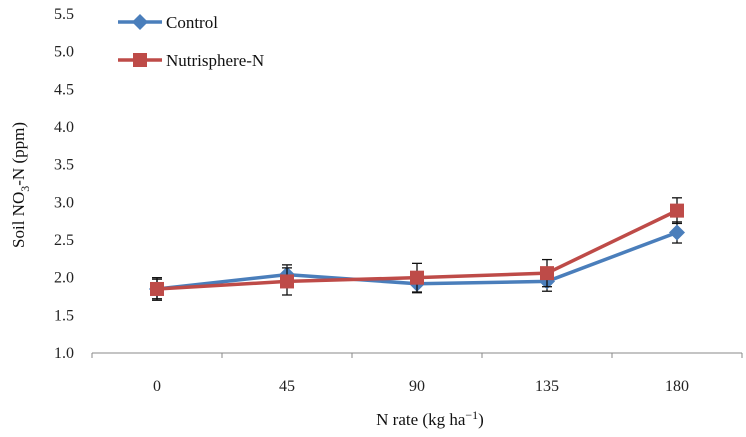 This screenshot has width=746, height=437. Describe the element at coordinates (64, 89) in the screenshot. I see `y-tick-label: 4.5` at that location.